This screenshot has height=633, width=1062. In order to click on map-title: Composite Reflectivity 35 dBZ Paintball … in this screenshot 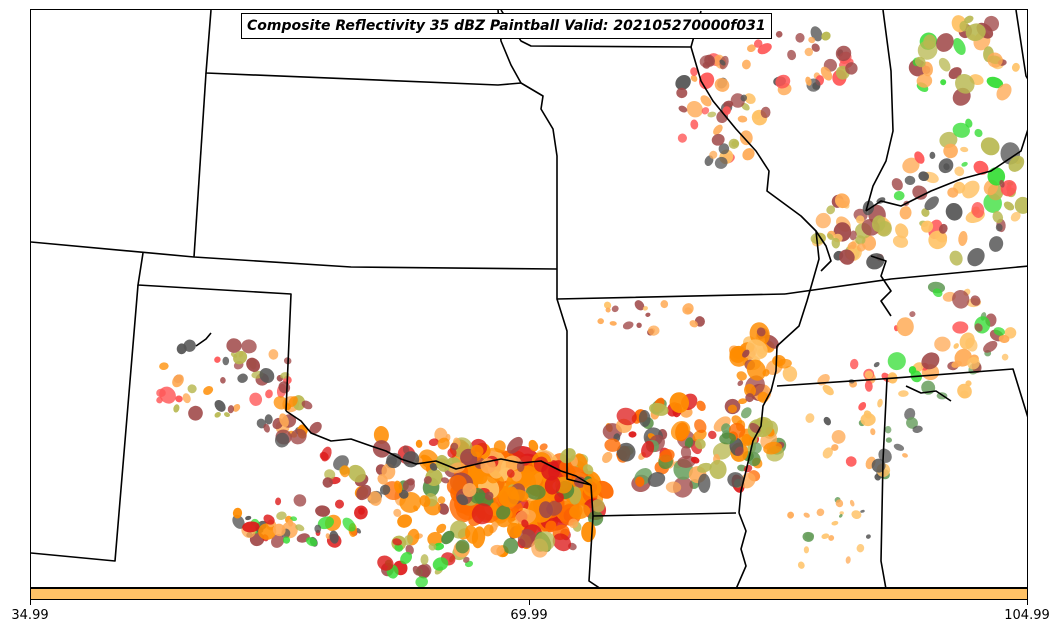, I will do `click(506, 26)`.